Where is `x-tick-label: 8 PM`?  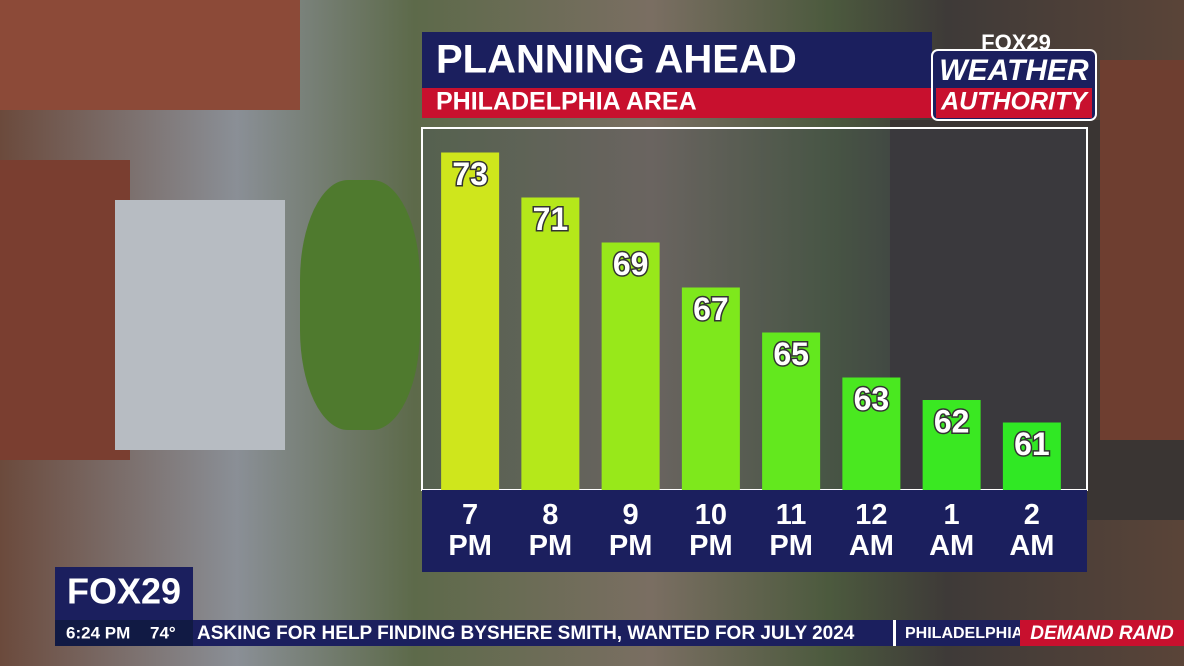
x-tick-label: 8 PM is located at coordinates (550, 530).